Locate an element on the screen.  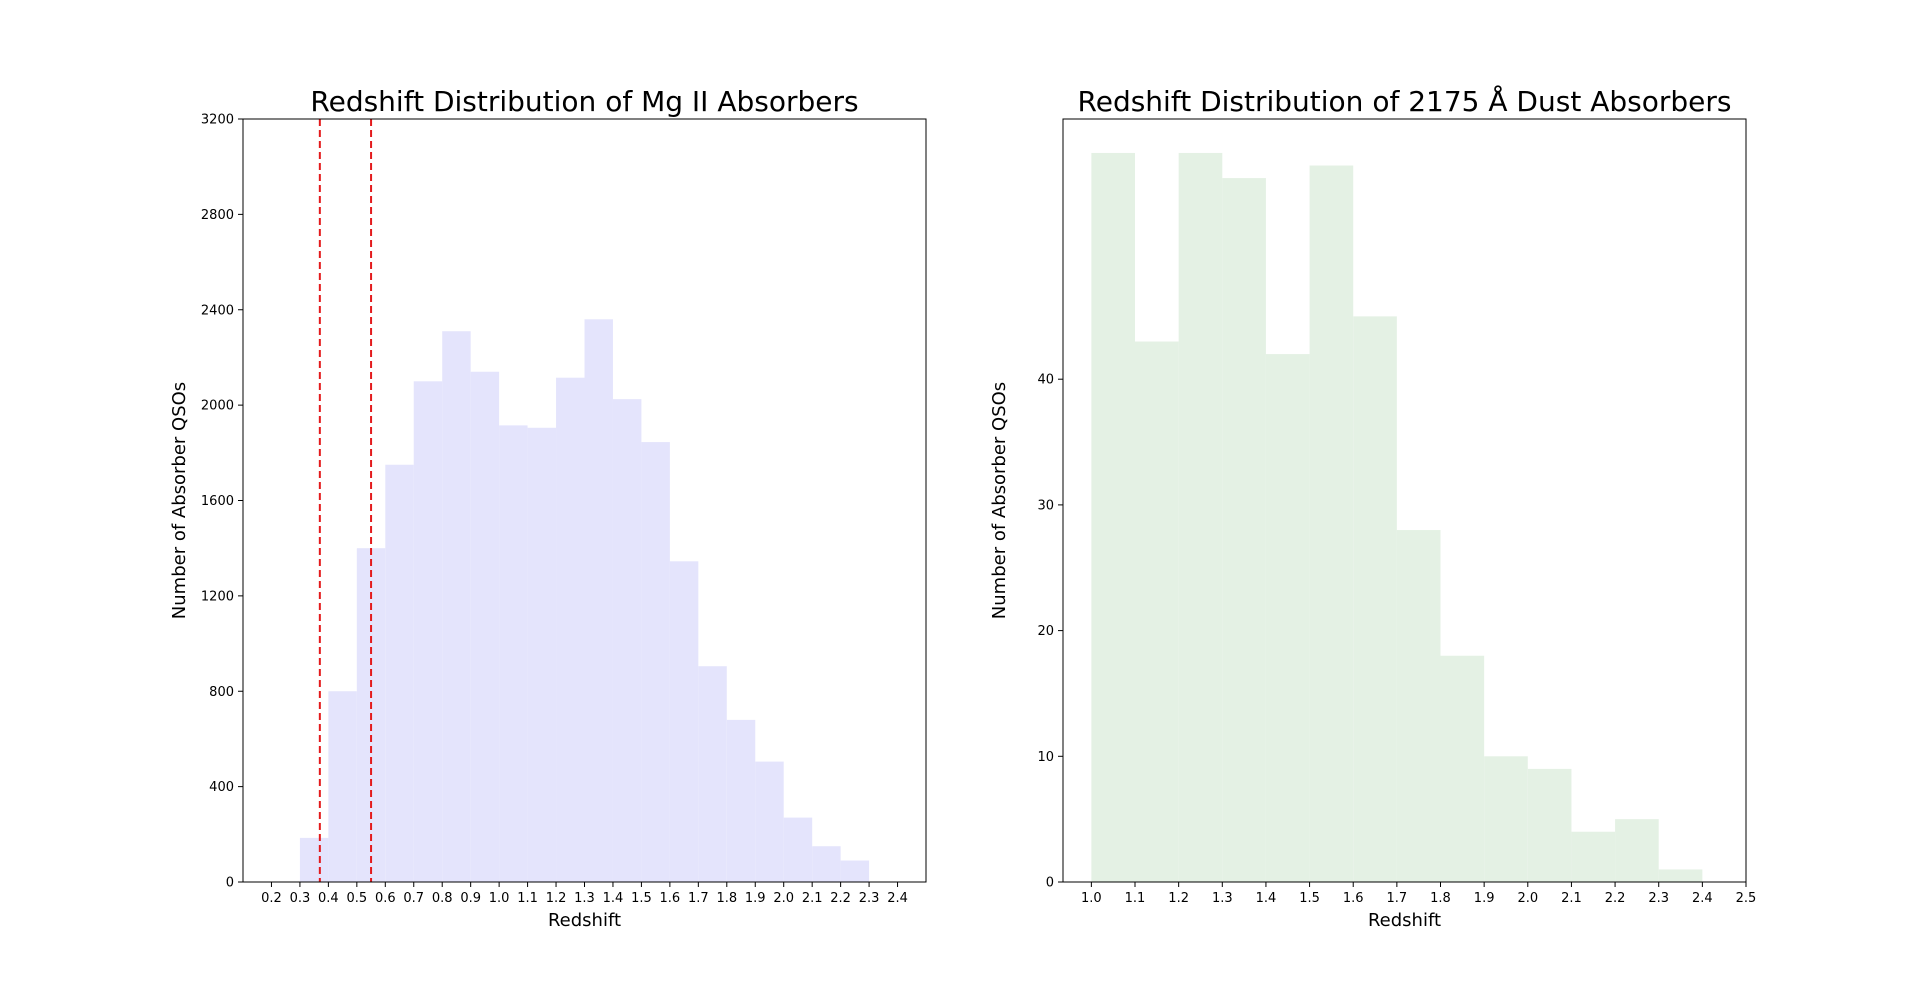
mgii-x-tick-label-15: 1.7 is located at coordinates (698, 898).